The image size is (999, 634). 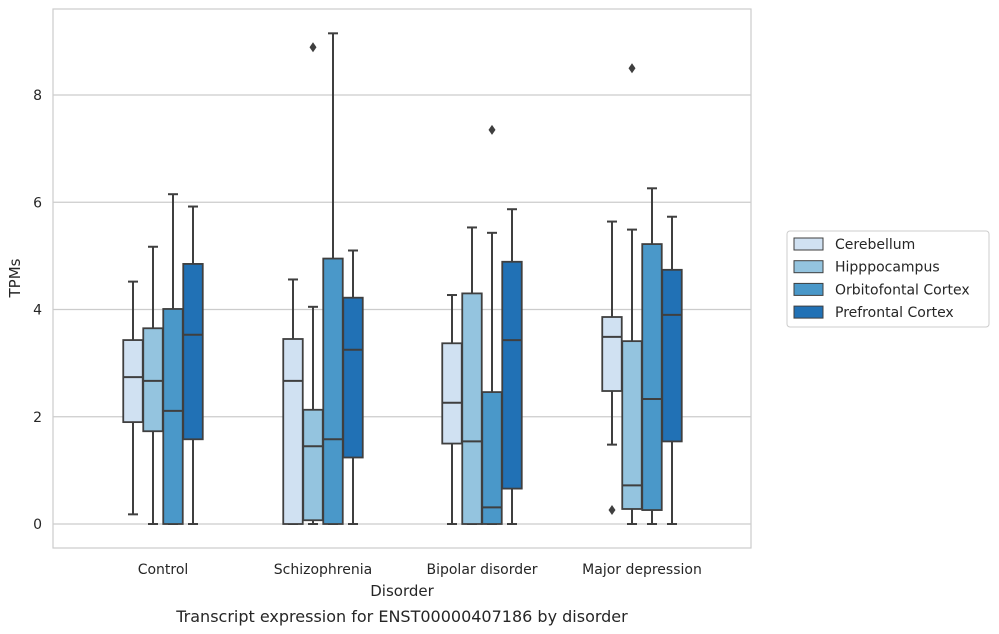 I want to click on legend-label: Prefrontal Cortex, so click(x=894, y=313).